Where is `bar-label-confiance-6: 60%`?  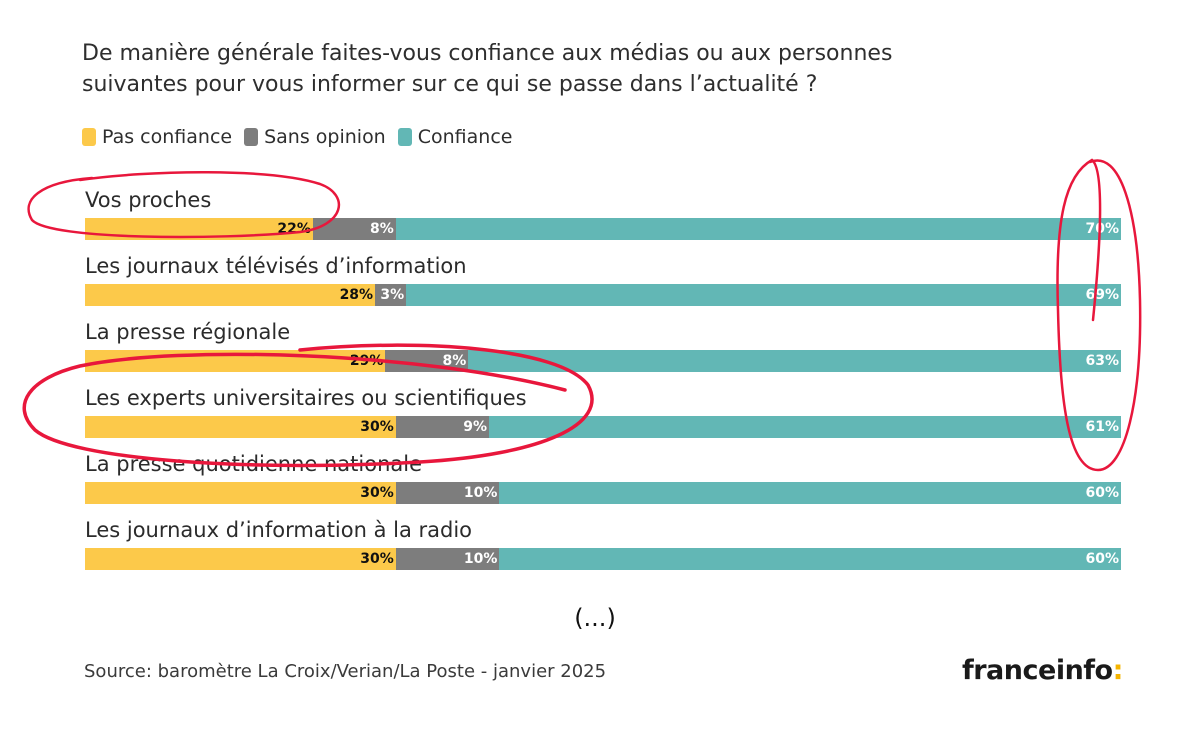 bar-label-confiance-6: 60% is located at coordinates (1102, 559).